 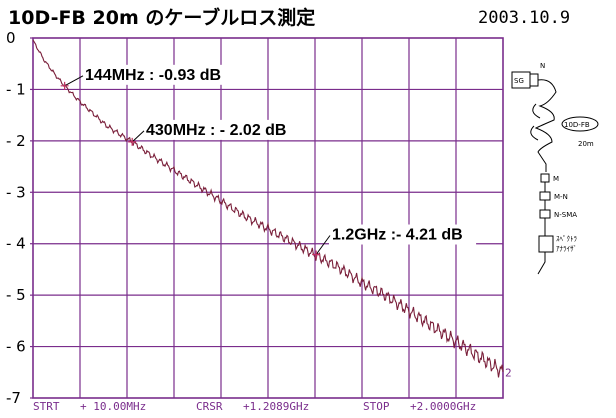 I want to click on sg-label: SG, so click(x=519, y=81).